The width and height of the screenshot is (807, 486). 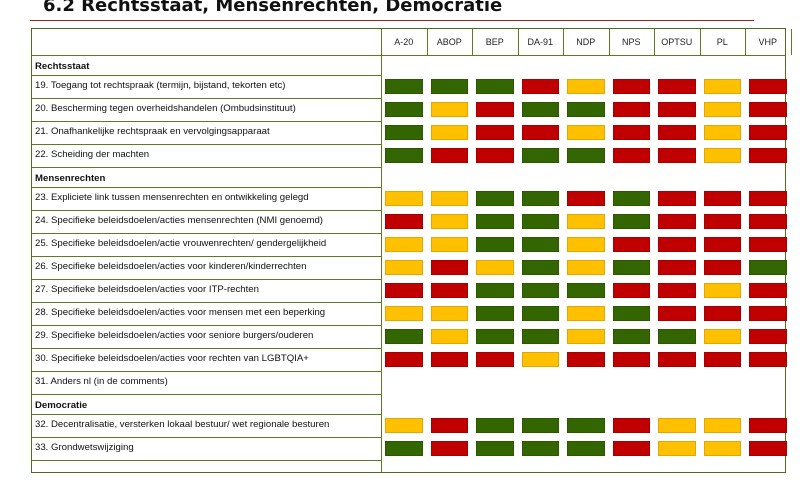 I want to click on section-title: Rechtsstaat, so click(x=62, y=66).